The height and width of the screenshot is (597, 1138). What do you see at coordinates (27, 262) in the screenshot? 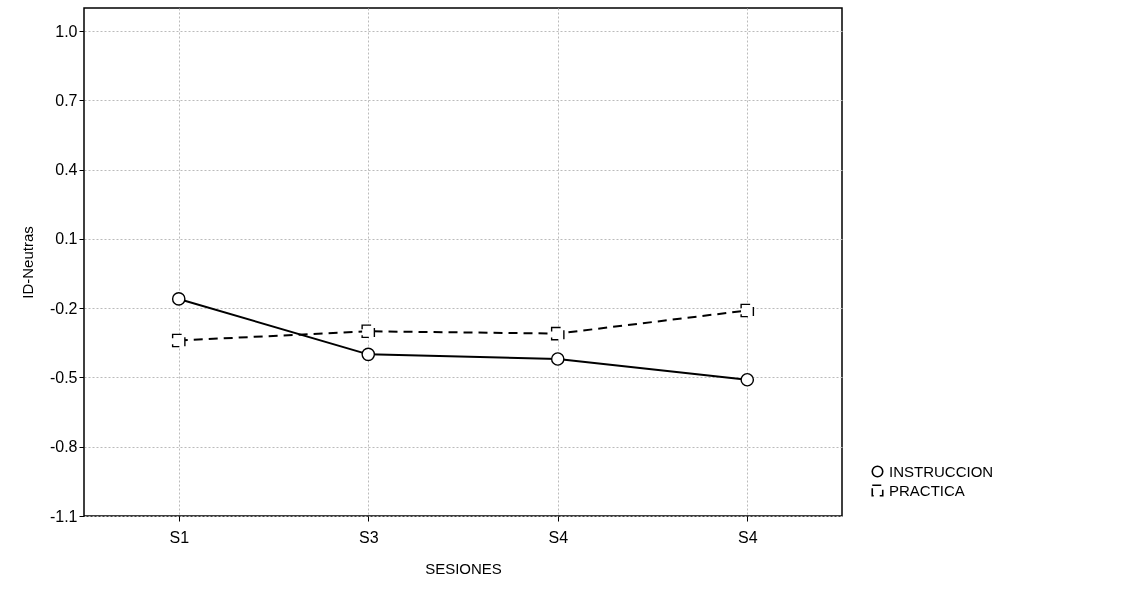
I see `y-axis-title: ID-Neutras` at bounding box center [27, 262].